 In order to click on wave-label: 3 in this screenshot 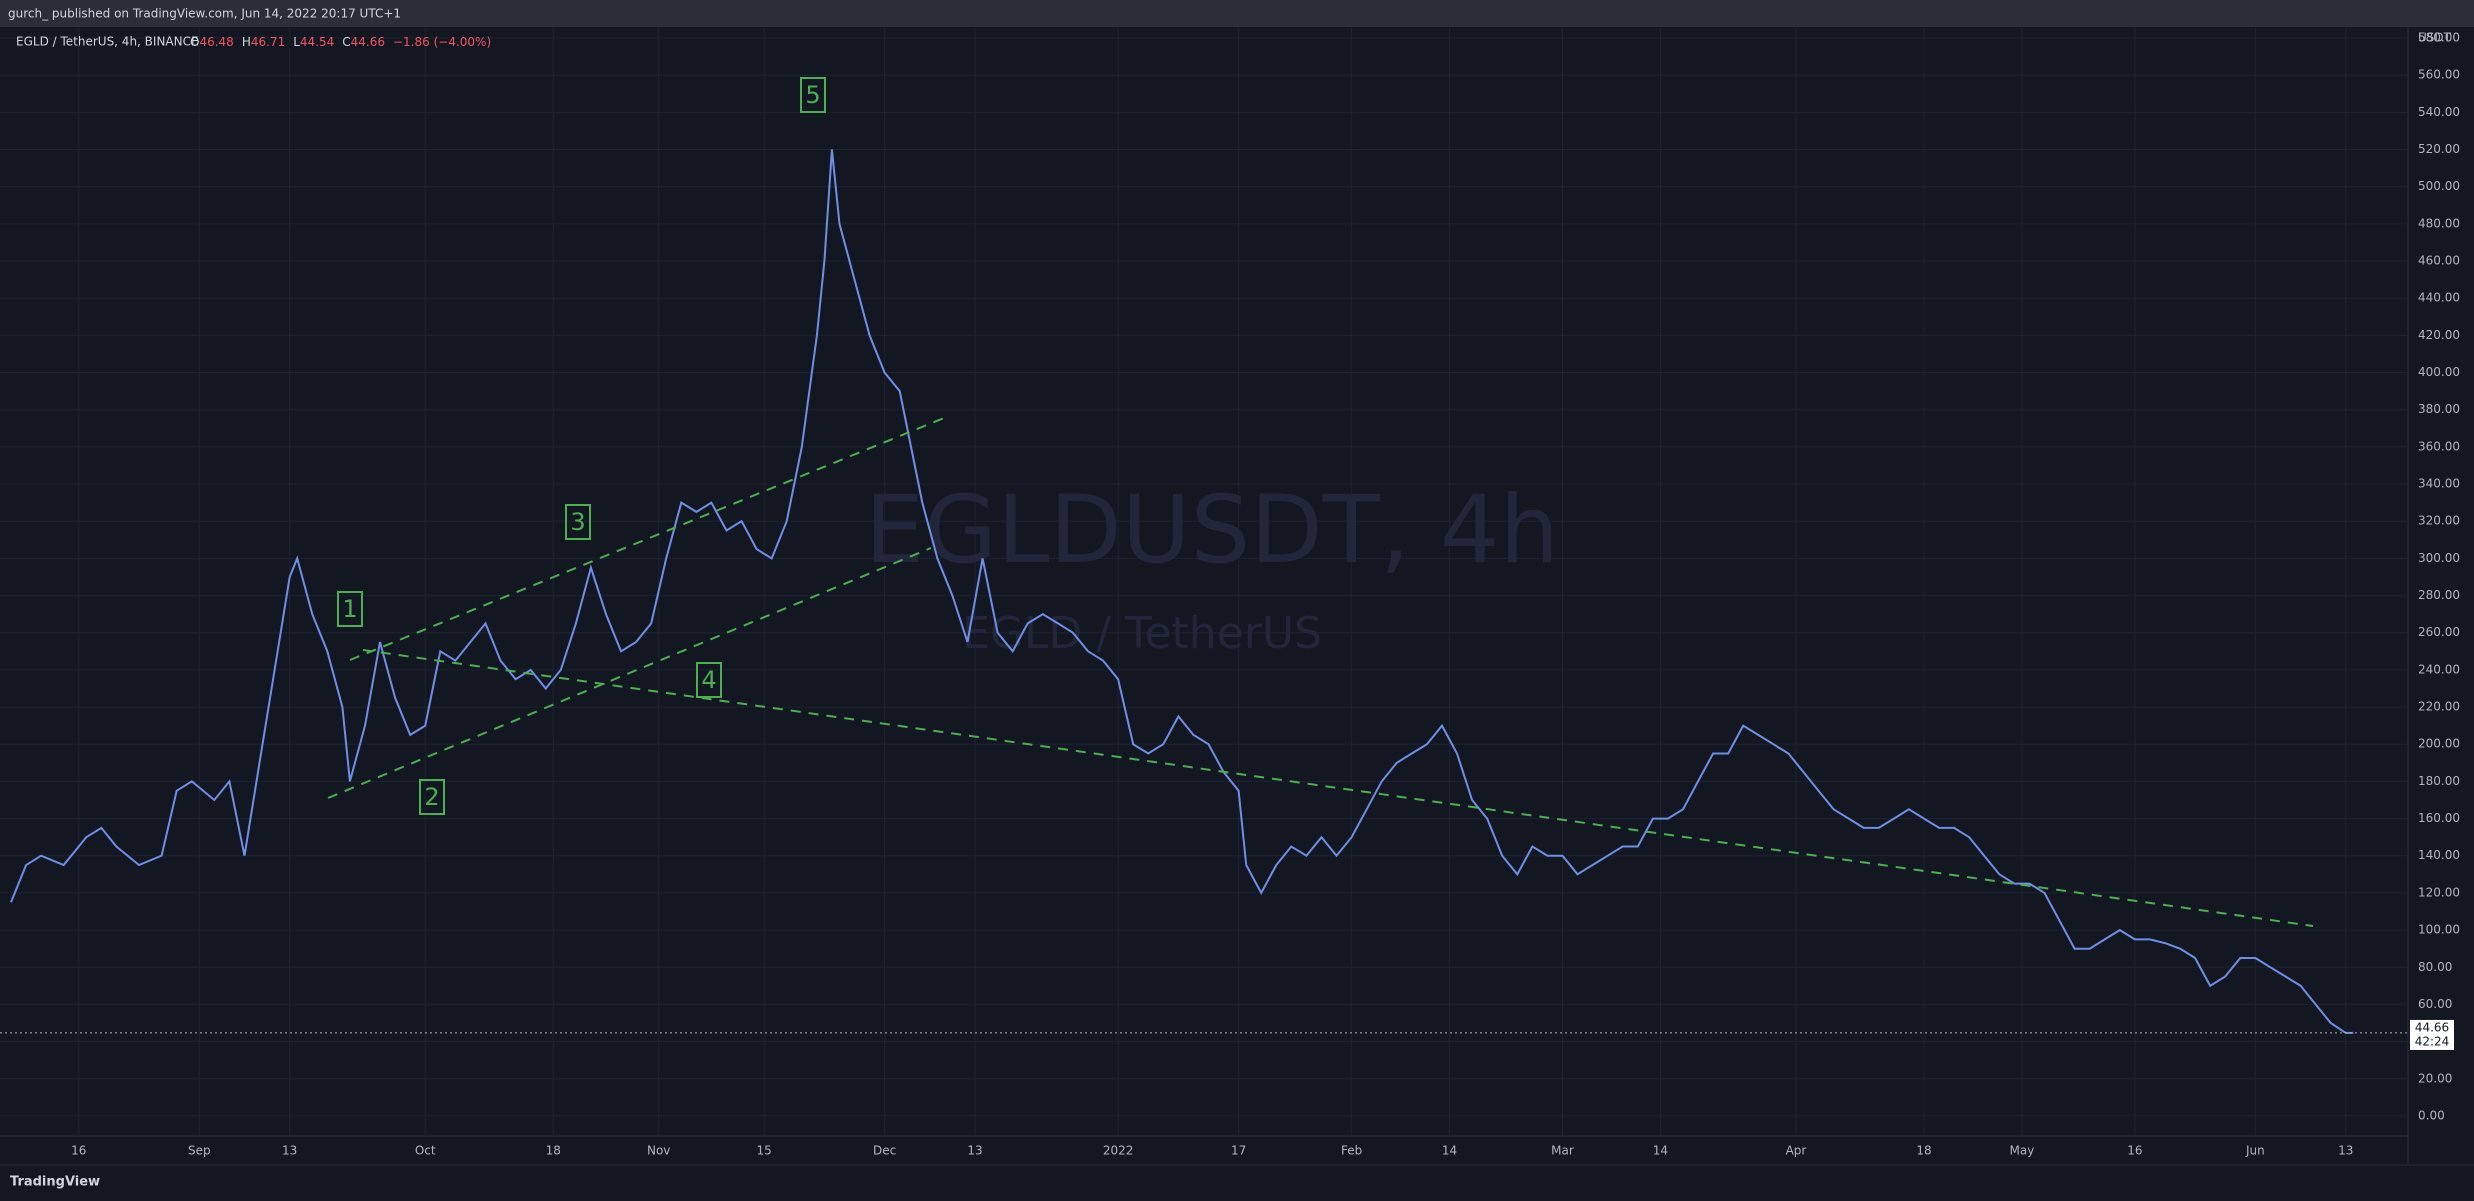, I will do `click(578, 522)`.